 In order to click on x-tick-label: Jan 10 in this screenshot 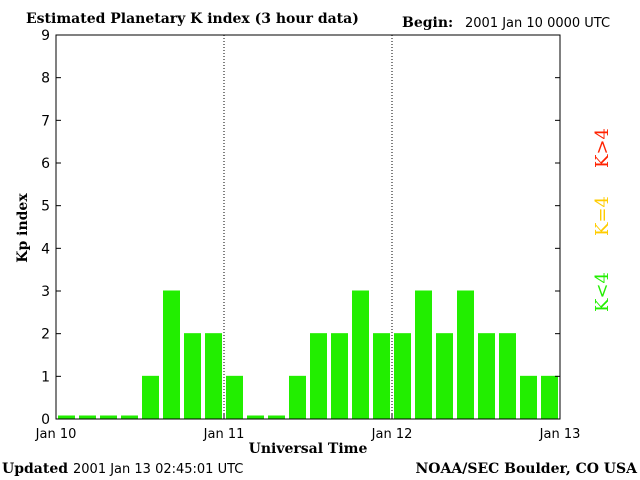, I will do `click(56, 434)`.